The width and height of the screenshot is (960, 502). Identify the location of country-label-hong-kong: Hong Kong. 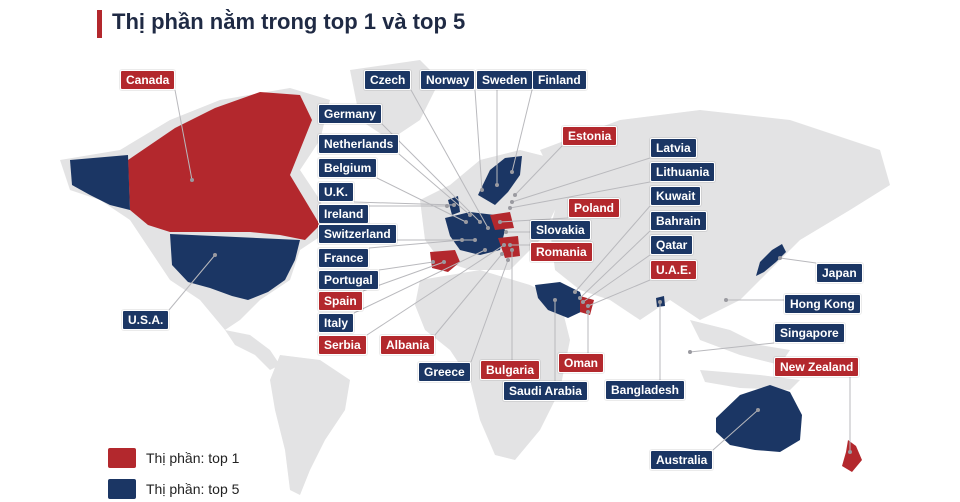
(822, 304).